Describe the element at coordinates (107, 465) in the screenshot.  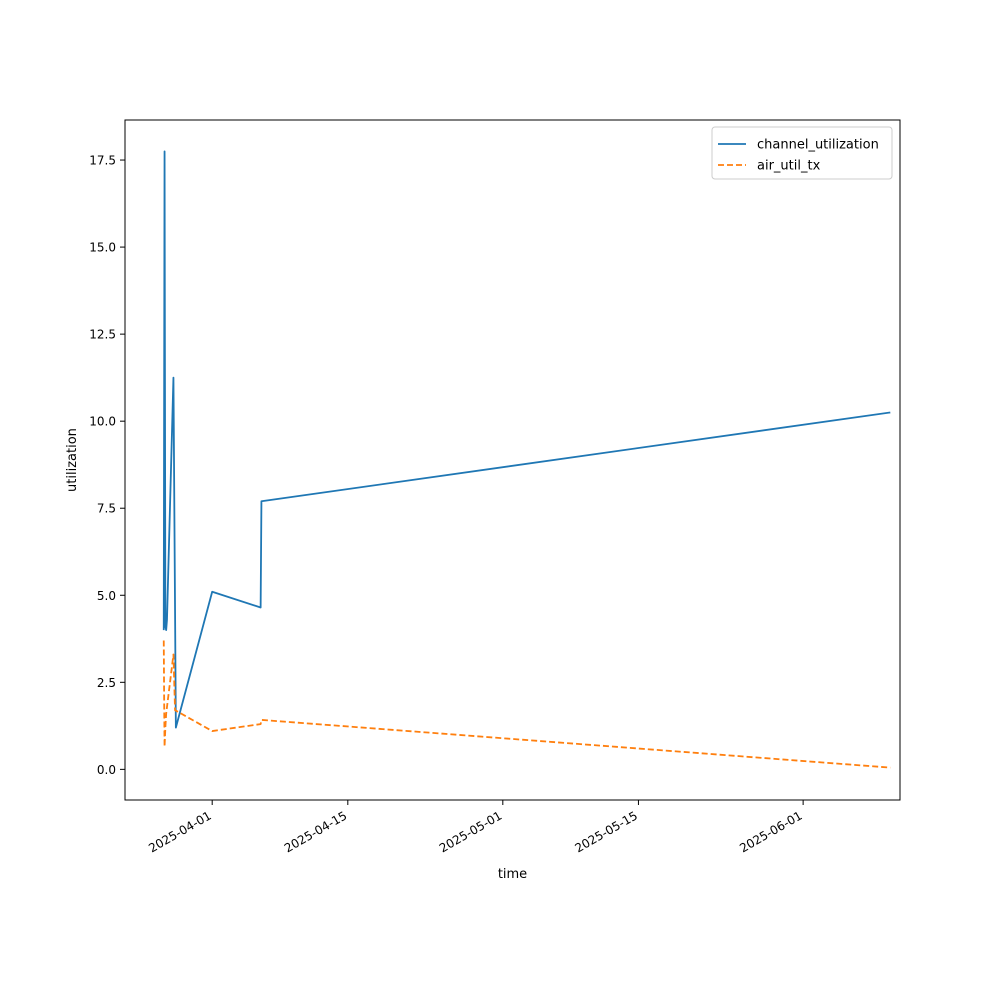
I see `y-axis: 0.0 2.5 5.0 7.5 10.0 12.5 15.0 17.5` at that location.